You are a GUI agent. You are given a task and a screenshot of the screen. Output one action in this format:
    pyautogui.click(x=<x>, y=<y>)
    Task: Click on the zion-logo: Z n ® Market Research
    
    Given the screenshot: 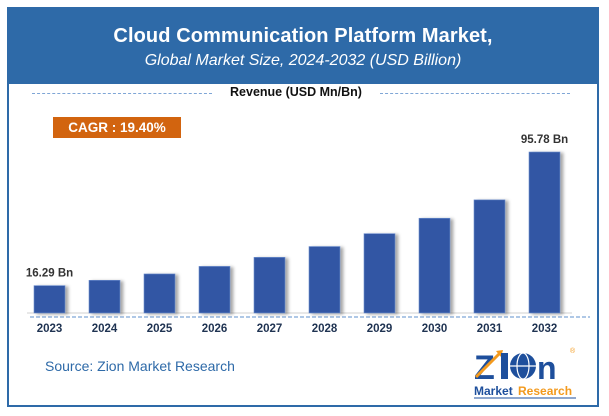 What is the action you would take?
    pyautogui.click(x=525, y=373)
    